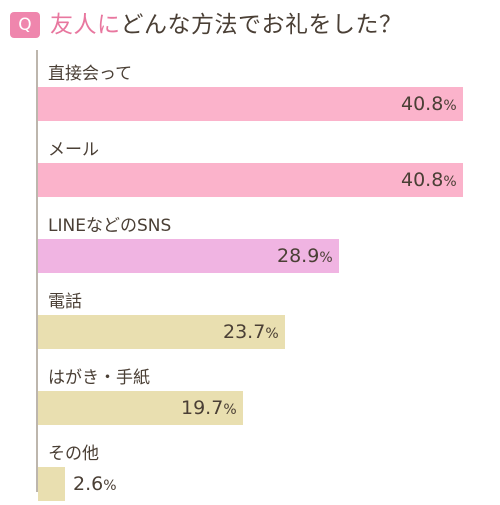  What do you see at coordinates (202, 408) in the screenshot?
I see `value-number: 19.7` at bounding box center [202, 408].